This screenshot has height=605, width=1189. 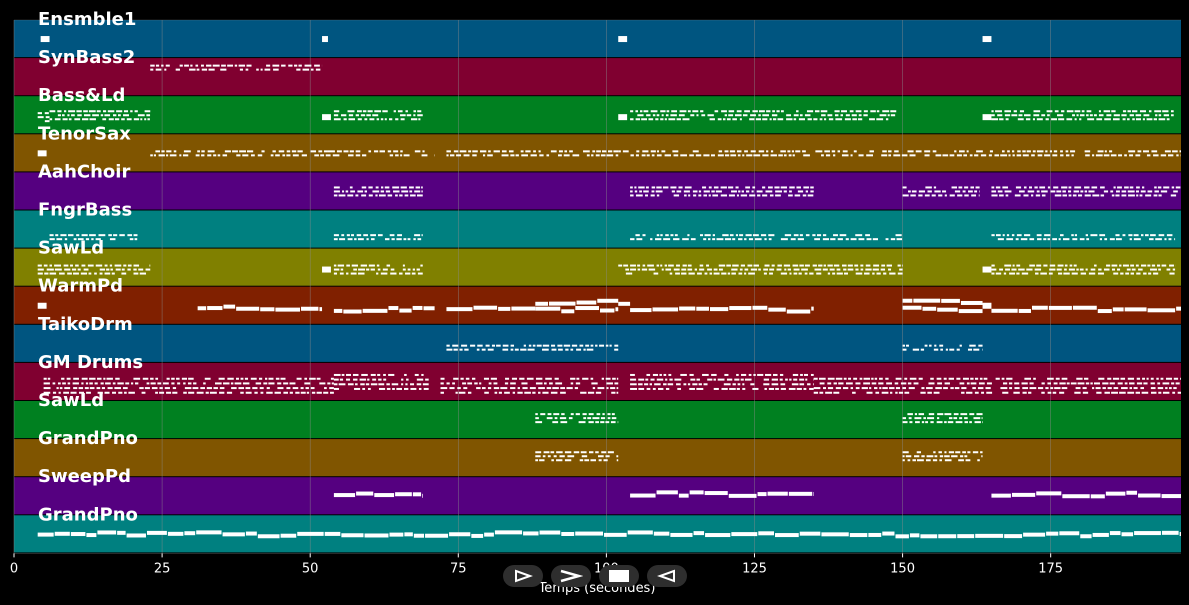 I want to click on track-lane, so click(x=597, y=458).